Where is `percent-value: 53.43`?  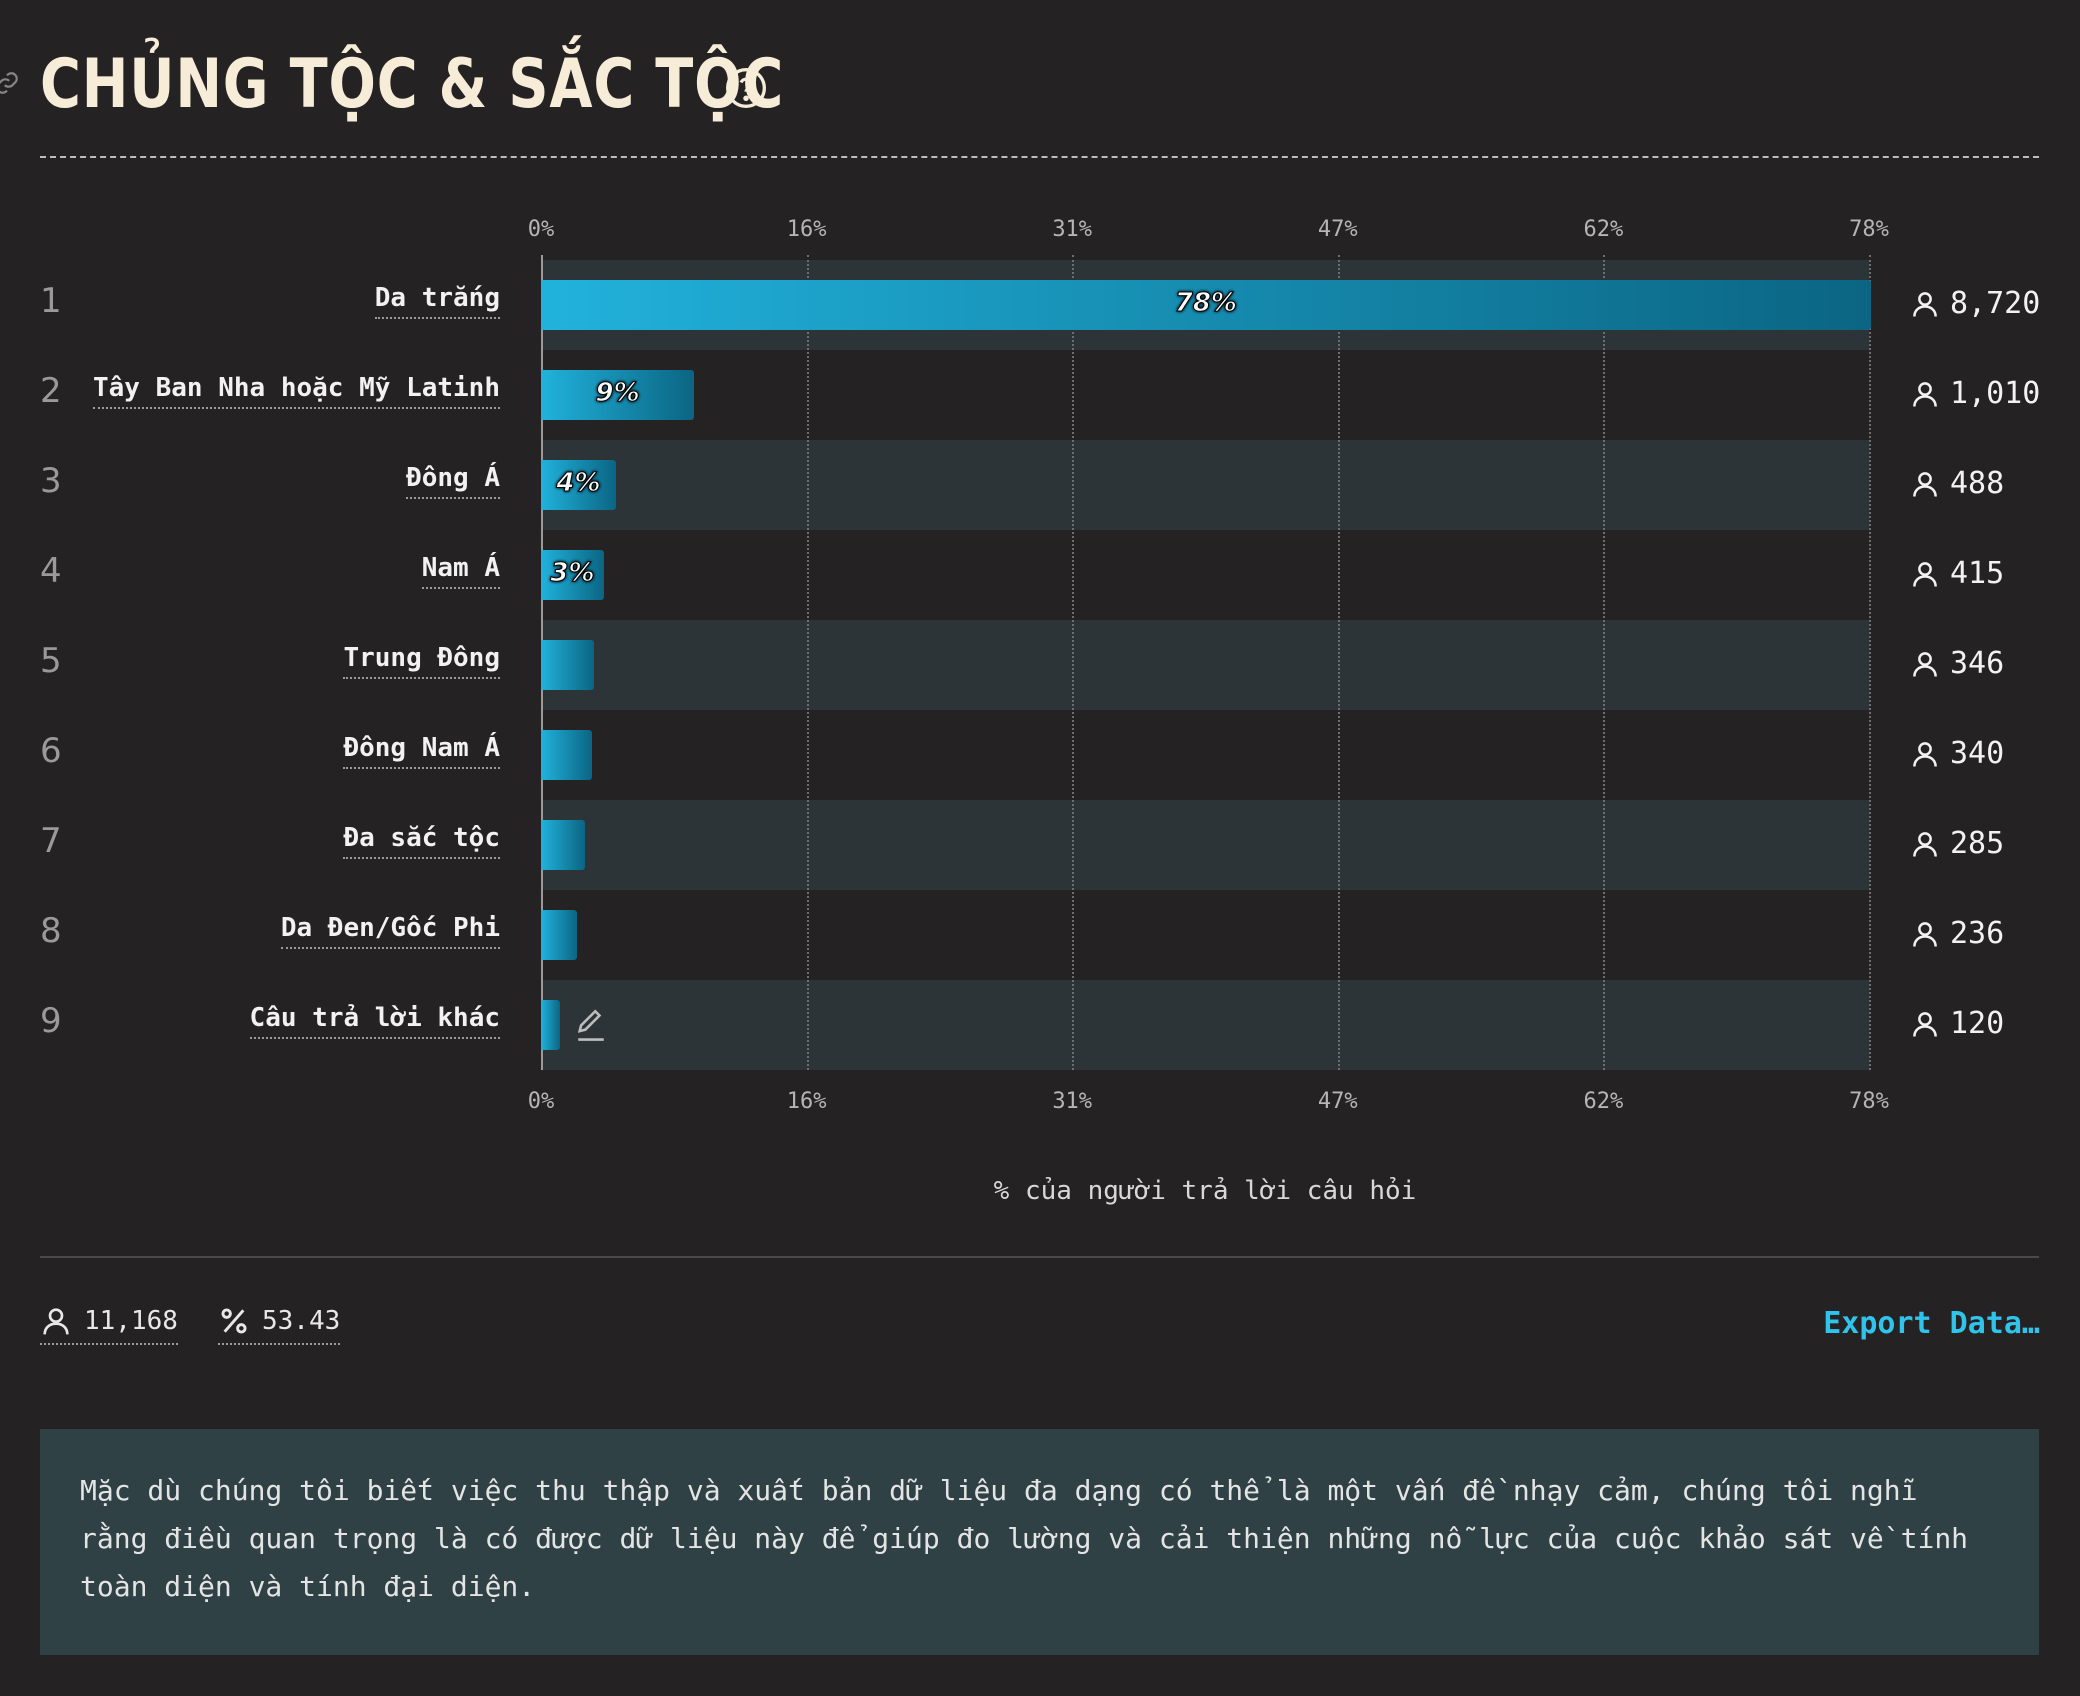
percent-value: 53.43 is located at coordinates (301, 1321).